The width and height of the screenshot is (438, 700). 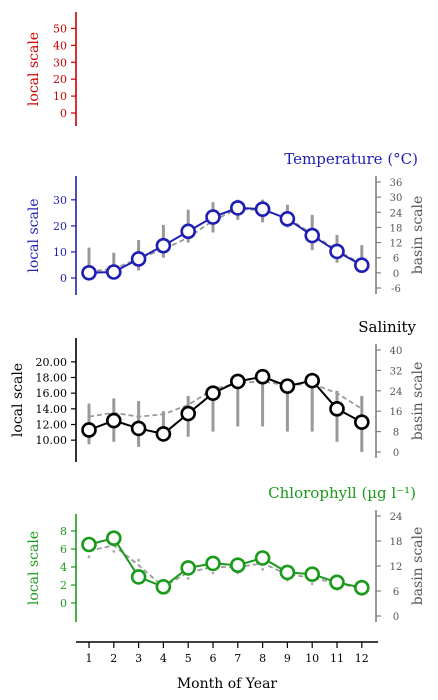 What do you see at coordinates (63, 531) in the screenshot?
I see `left-tick-label: 8` at bounding box center [63, 531].